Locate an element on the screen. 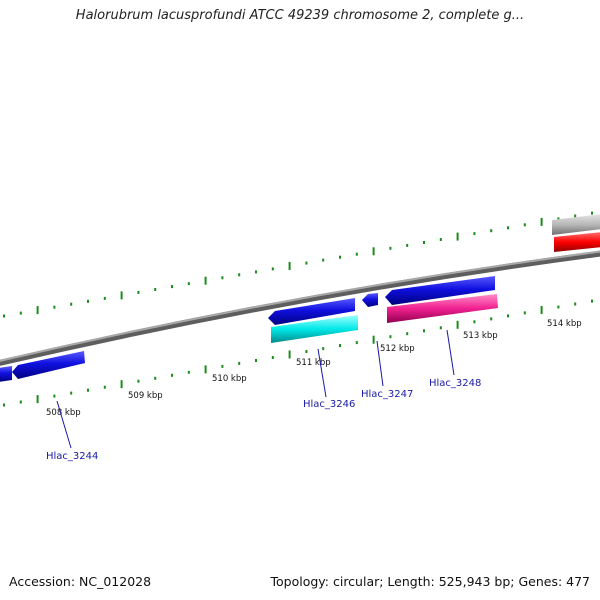 This screenshot has height=600, width=600. gene-arrow-left-edge is located at coordinates (6, 374).